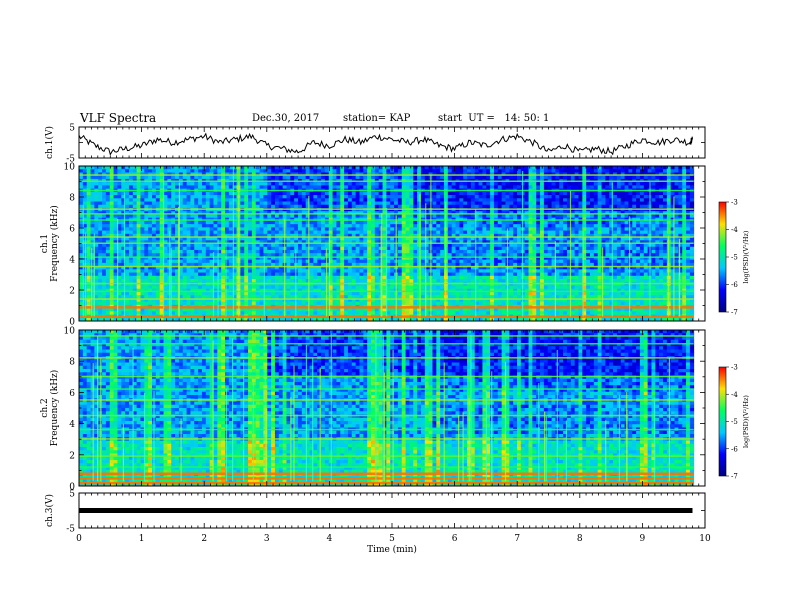 The image size is (792, 612). What do you see at coordinates (70, 530) in the screenshot?
I see `y-tick-label: -5` at bounding box center [70, 530].